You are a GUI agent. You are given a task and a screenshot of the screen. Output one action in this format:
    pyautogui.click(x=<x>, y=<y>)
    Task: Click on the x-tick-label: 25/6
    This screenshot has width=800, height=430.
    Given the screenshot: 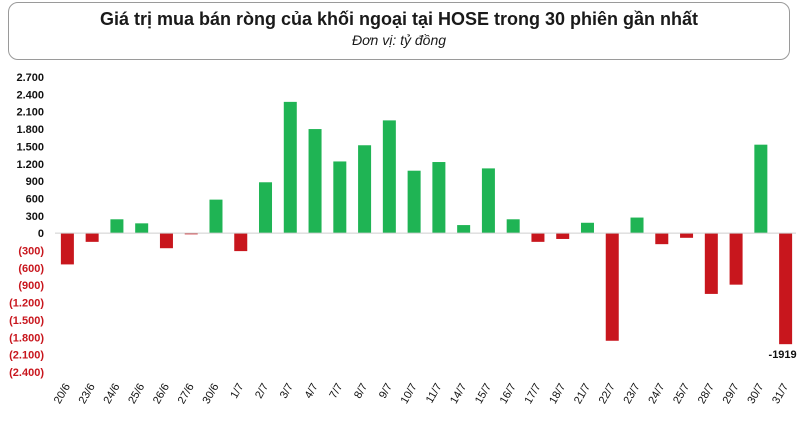 What is the action you would take?
    pyautogui.click(x=136, y=394)
    